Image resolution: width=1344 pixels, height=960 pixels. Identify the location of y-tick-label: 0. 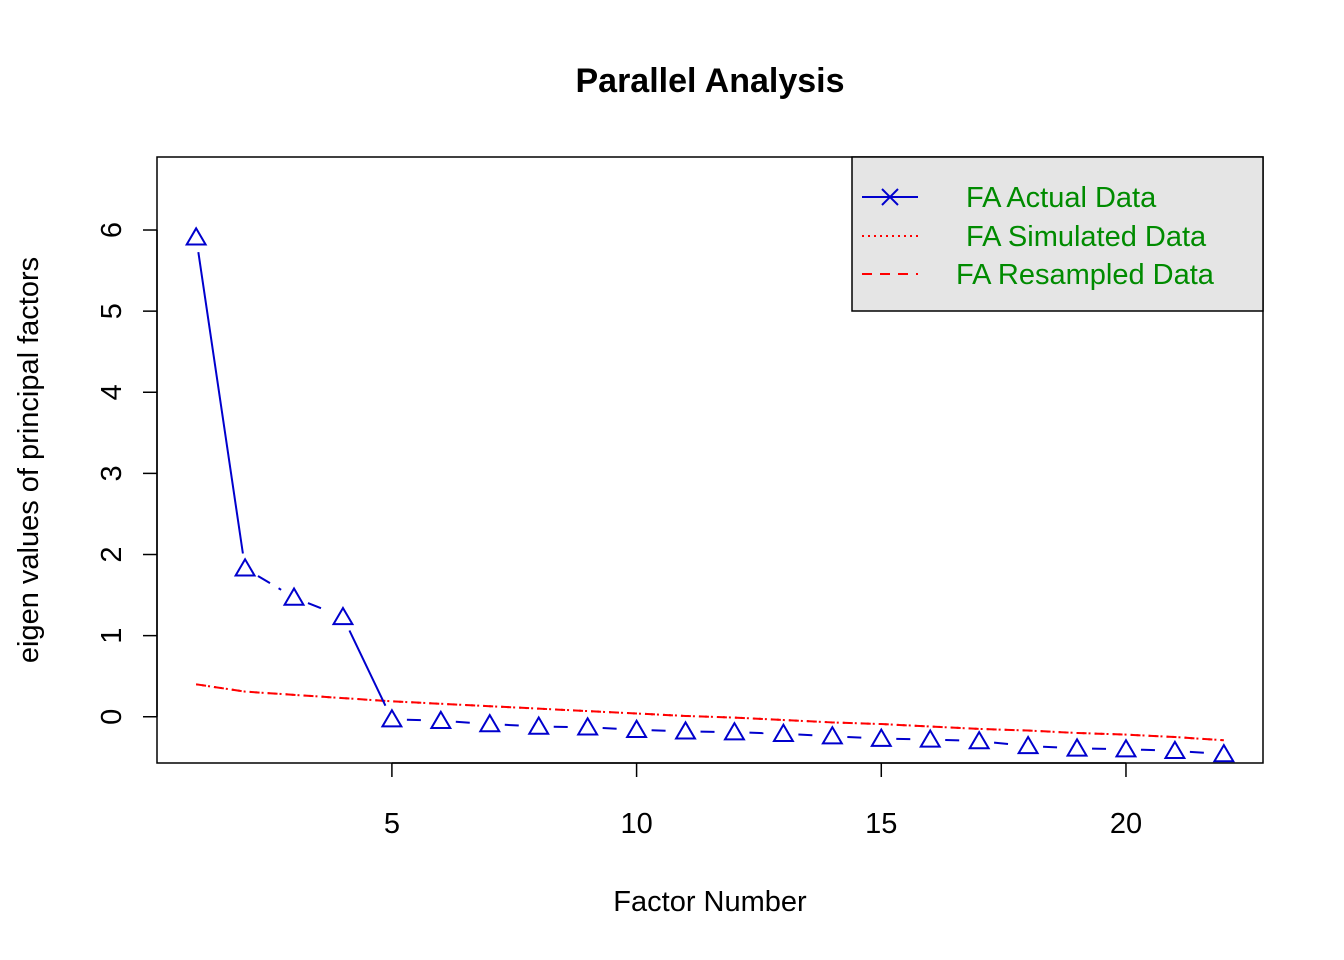
(112, 717).